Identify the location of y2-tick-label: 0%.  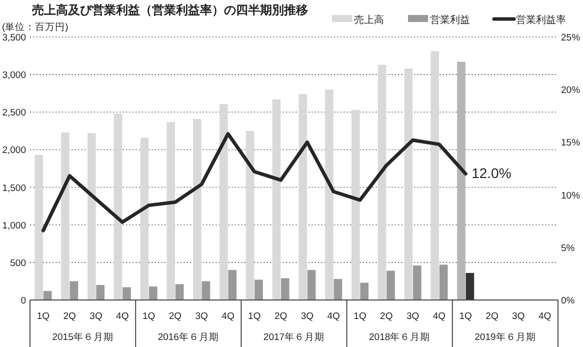
(568, 301).